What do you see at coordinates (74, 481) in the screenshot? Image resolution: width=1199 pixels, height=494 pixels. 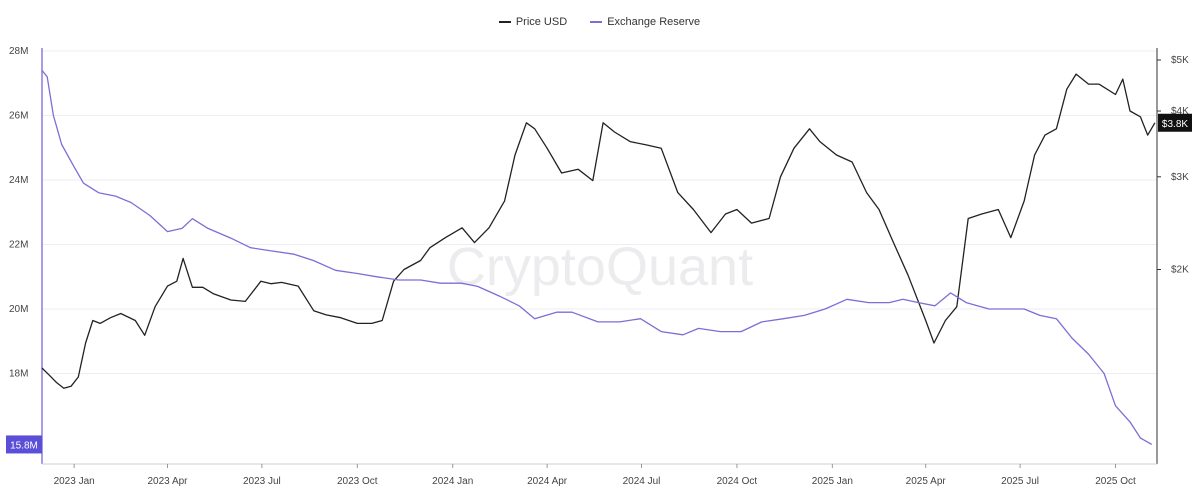 I see `x-tick-label: 2023 Jan` at bounding box center [74, 481].